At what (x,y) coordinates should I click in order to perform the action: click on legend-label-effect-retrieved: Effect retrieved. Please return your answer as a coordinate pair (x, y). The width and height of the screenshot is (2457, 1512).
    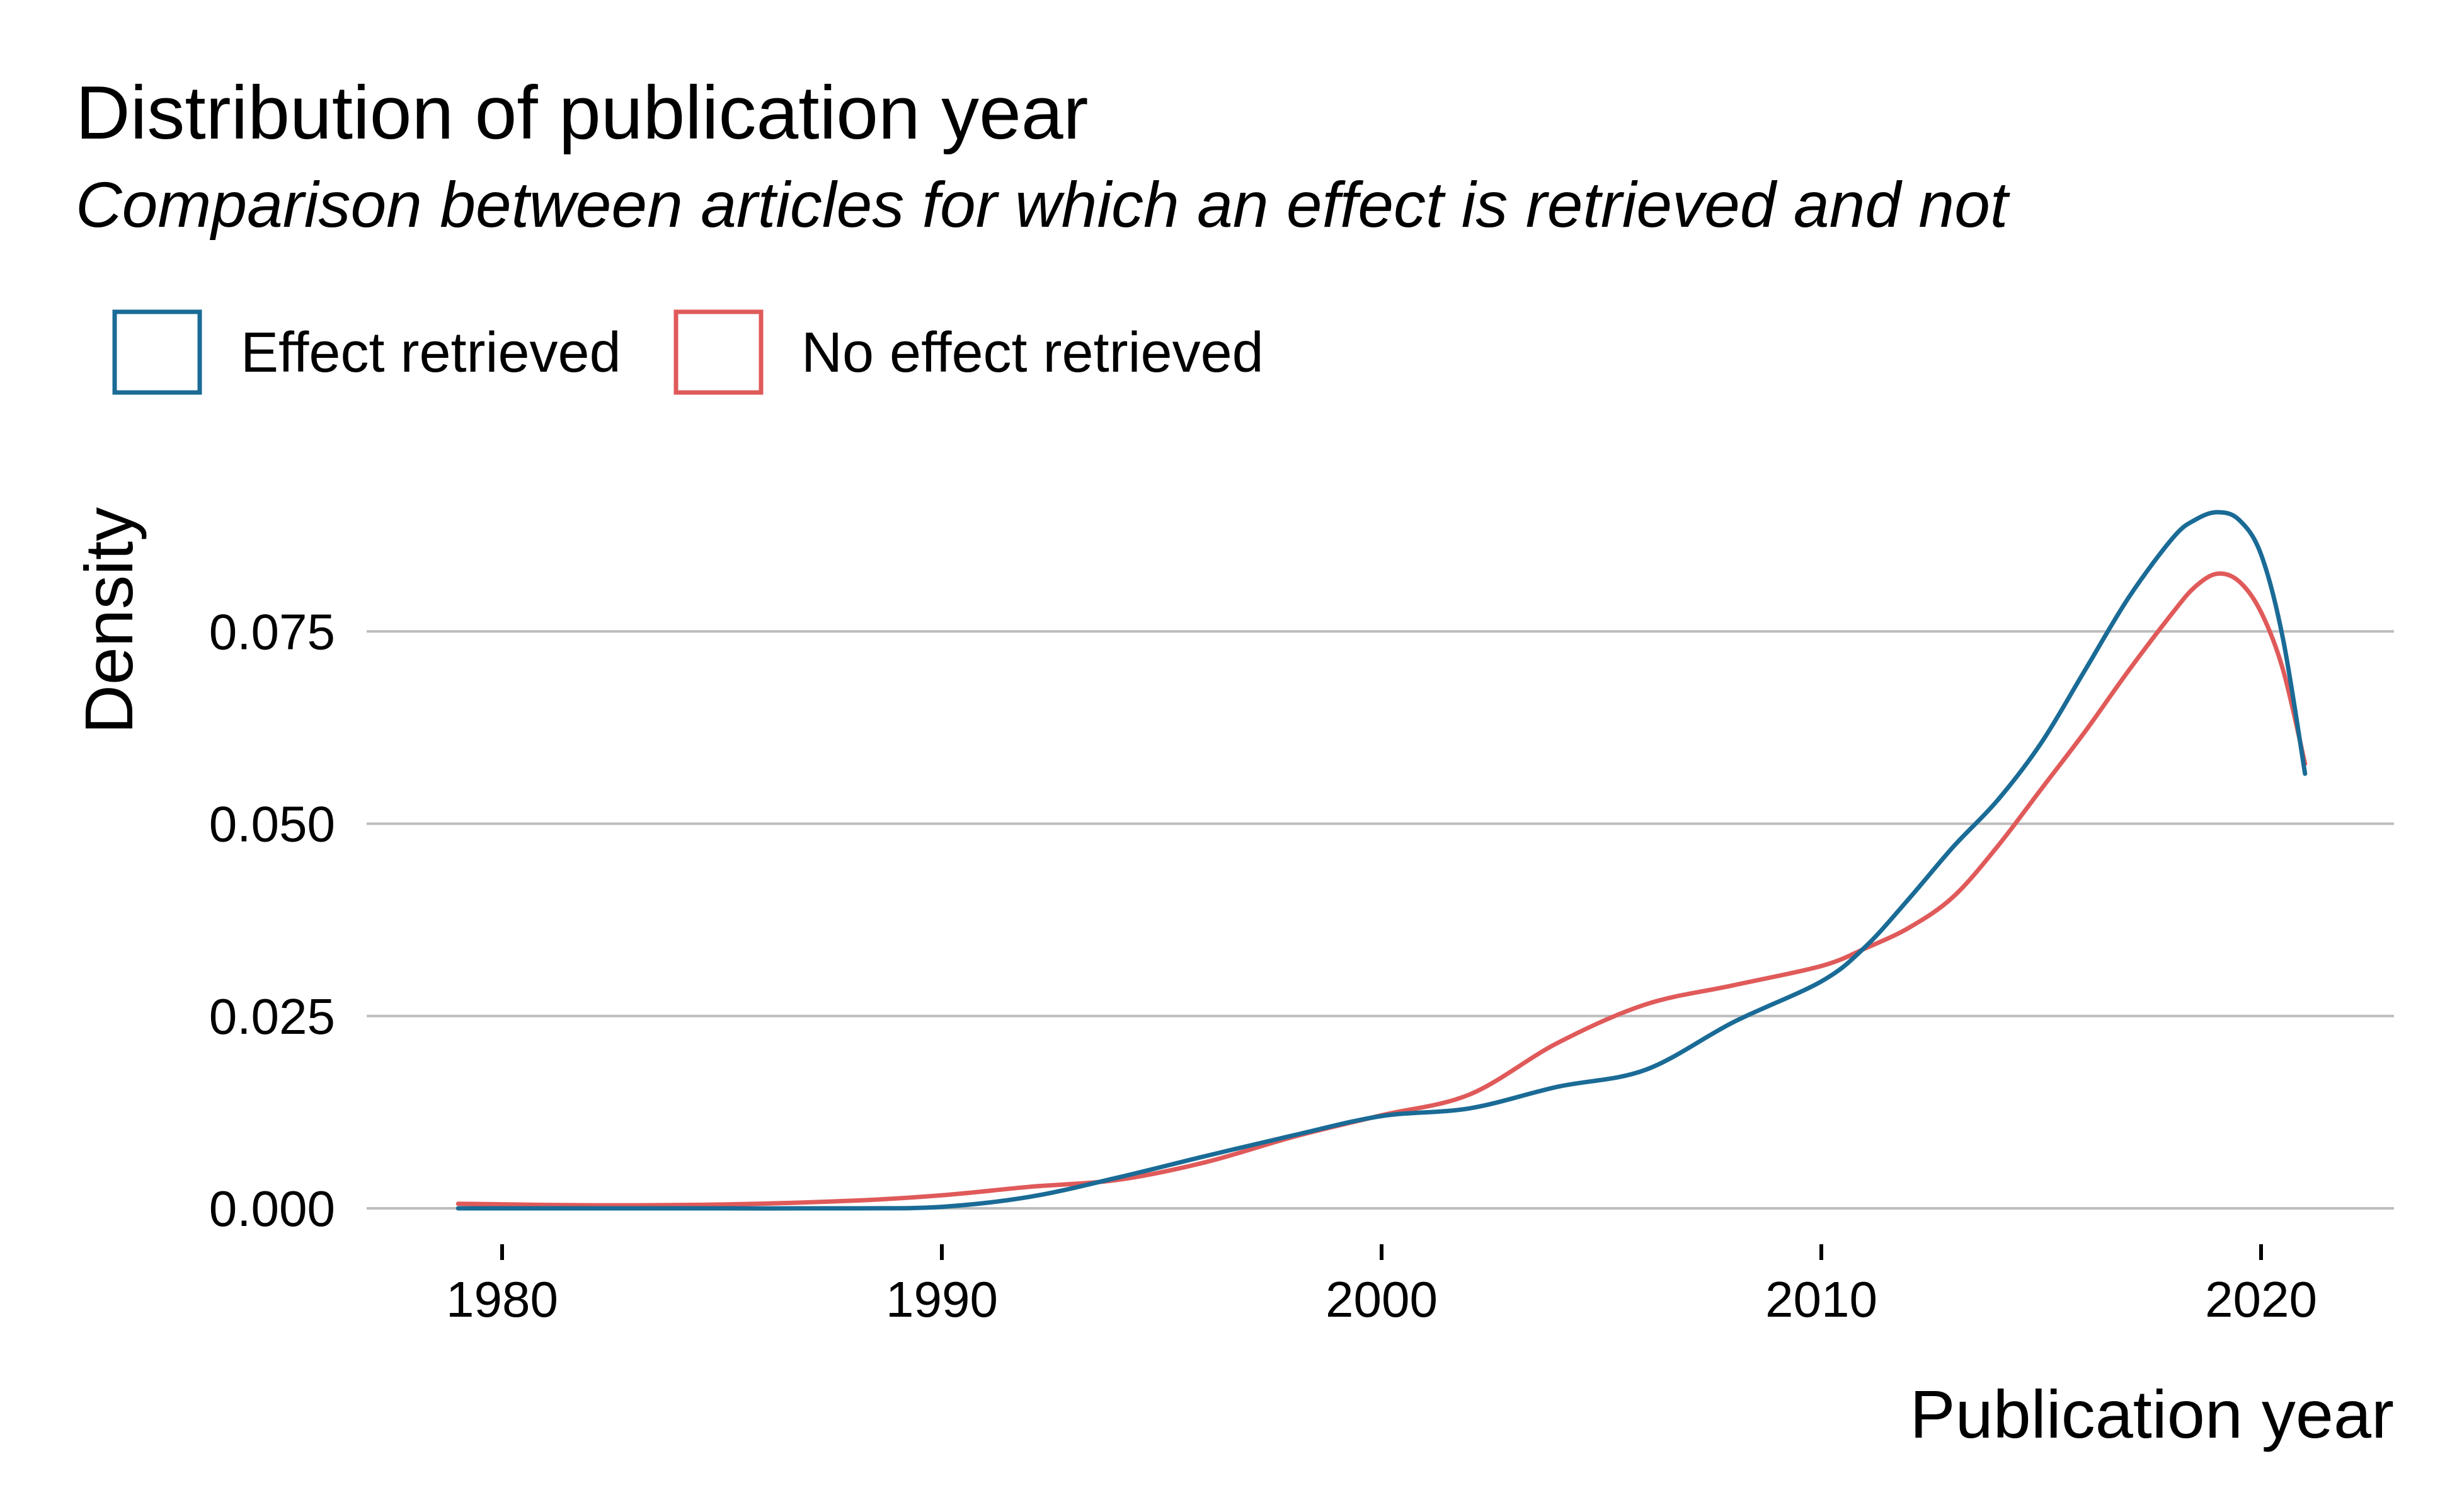
    Looking at the image, I should click on (431, 352).